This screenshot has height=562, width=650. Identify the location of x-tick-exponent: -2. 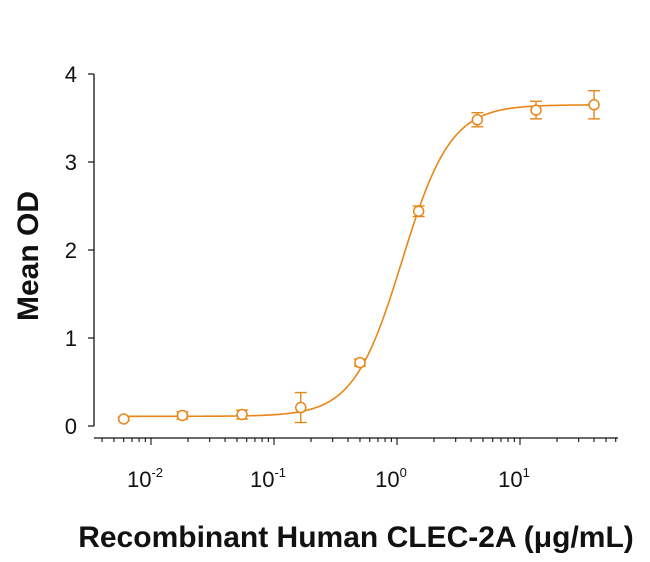
(157, 472).